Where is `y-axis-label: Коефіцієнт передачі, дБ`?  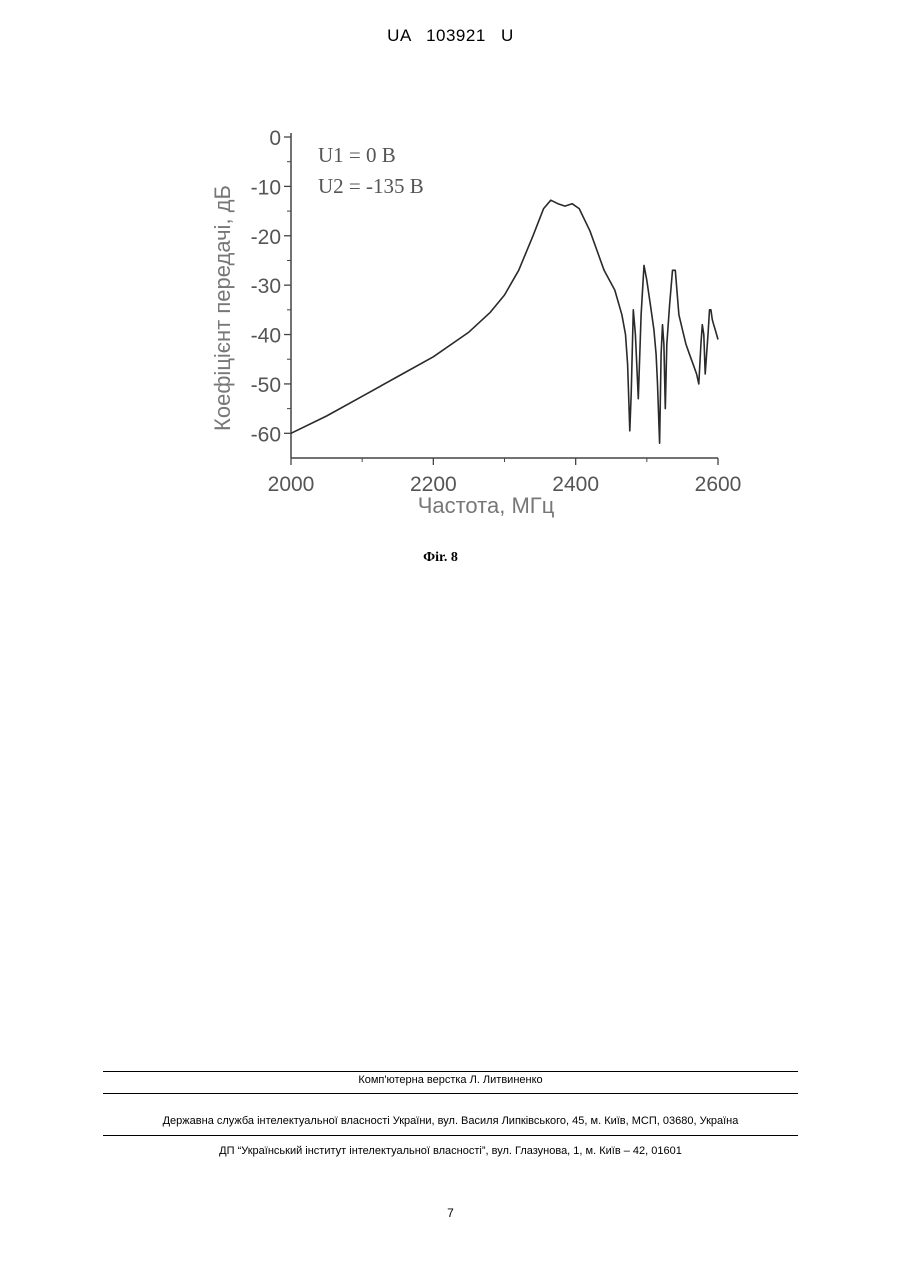 y-axis-label: Коефіцієнт передачі, дБ is located at coordinates (222, 308).